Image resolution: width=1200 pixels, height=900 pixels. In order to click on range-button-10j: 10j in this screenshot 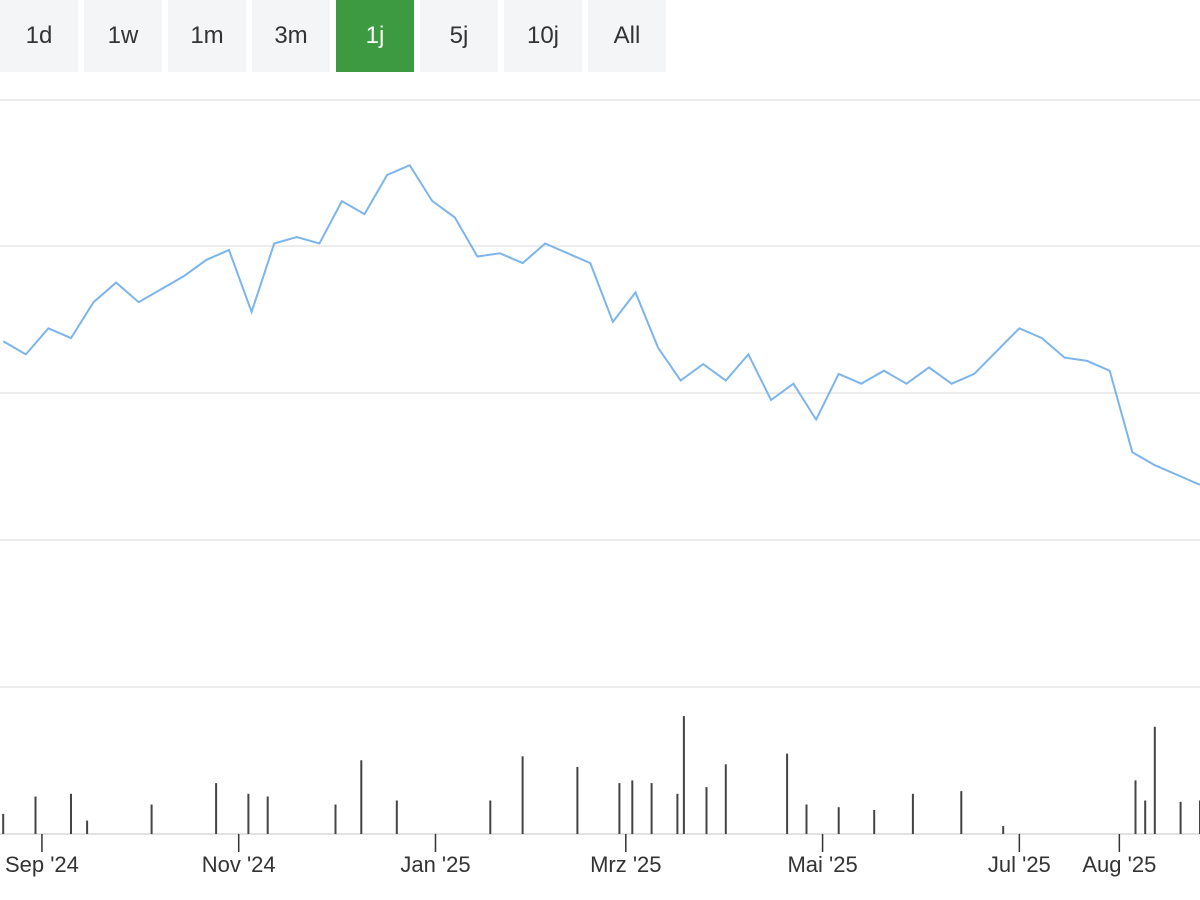, I will do `click(543, 36)`.